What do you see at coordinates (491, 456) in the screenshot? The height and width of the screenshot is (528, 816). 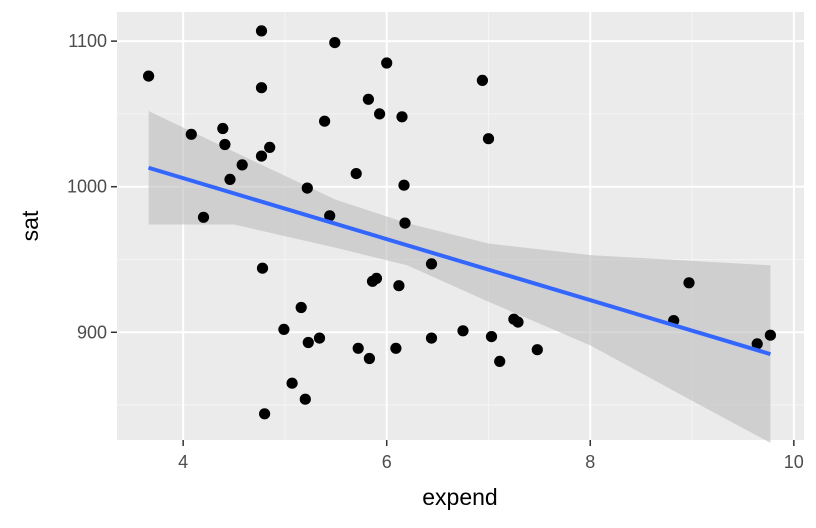 I see `x-axis: 4 6 8 10` at bounding box center [491, 456].